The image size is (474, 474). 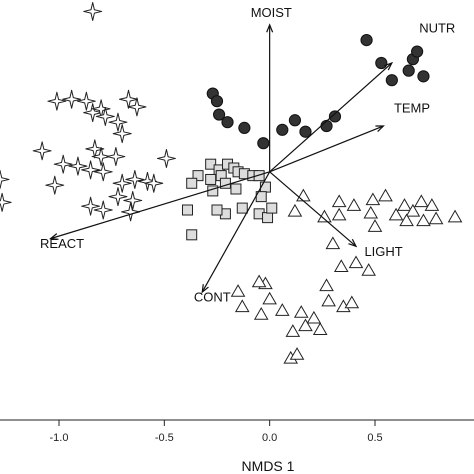 What do you see at coordinates (412, 108) in the screenshot?
I see `vector-label-temp: TEMP` at bounding box center [412, 108].